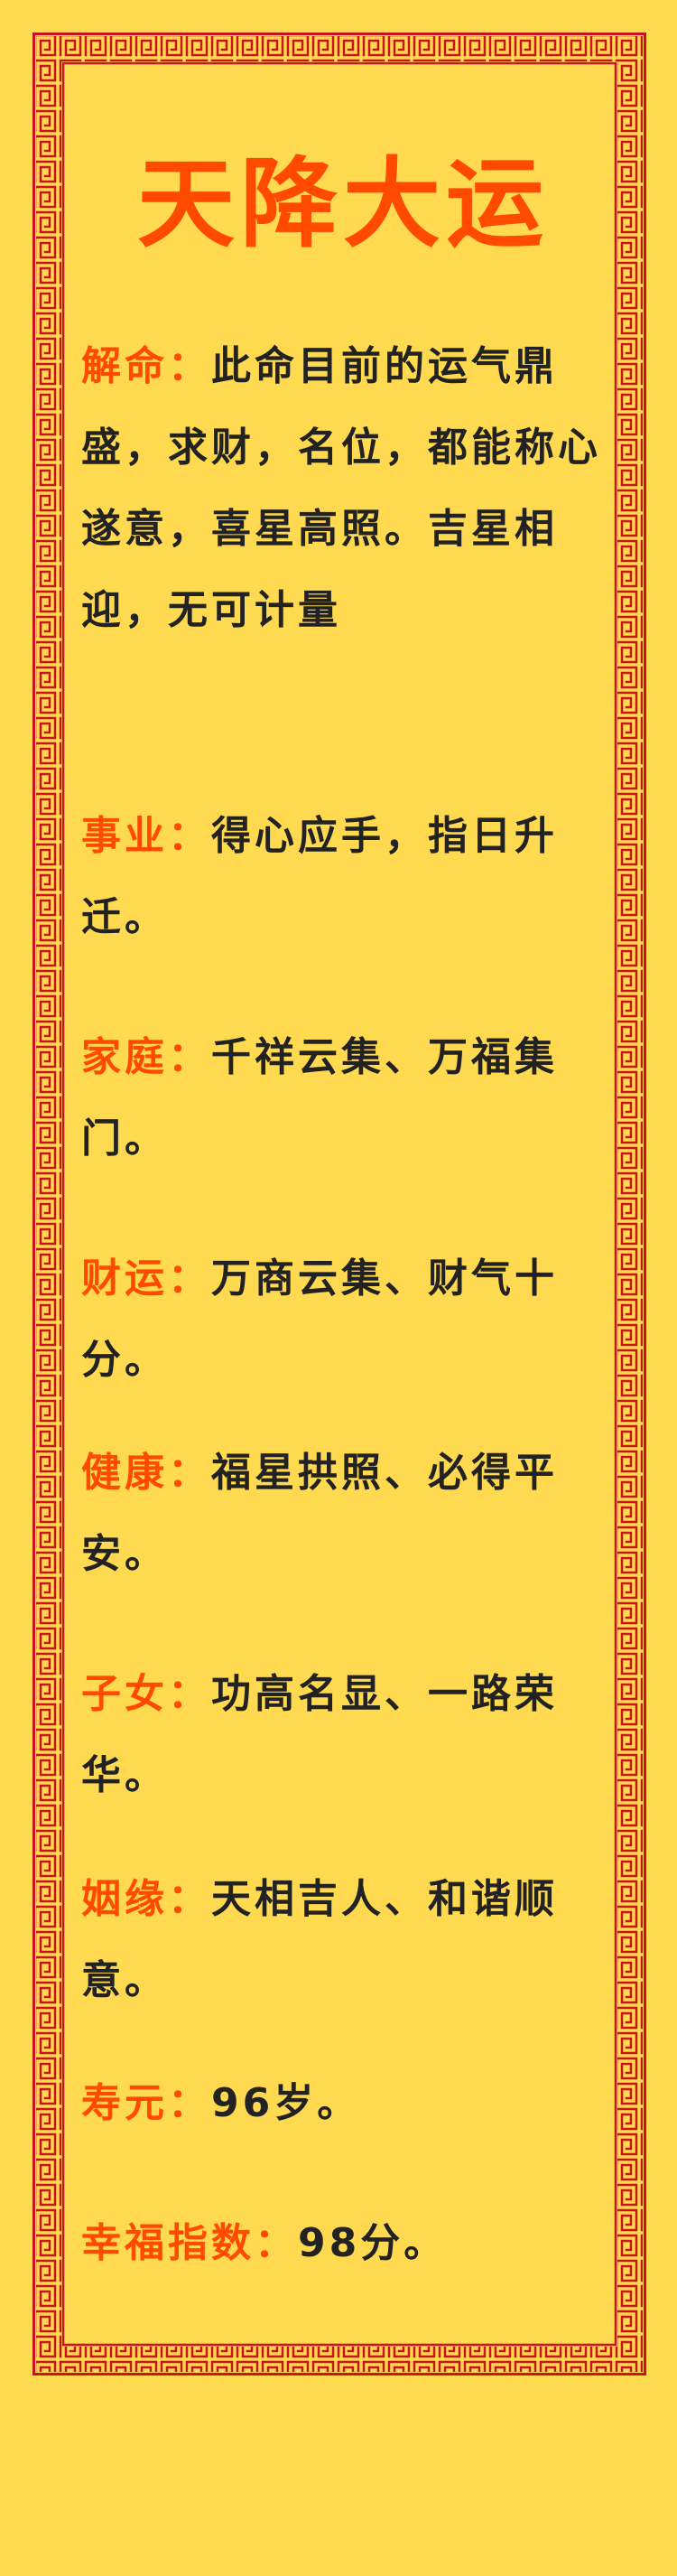  I want to click on section-label: 家庭, so click(124, 1057).